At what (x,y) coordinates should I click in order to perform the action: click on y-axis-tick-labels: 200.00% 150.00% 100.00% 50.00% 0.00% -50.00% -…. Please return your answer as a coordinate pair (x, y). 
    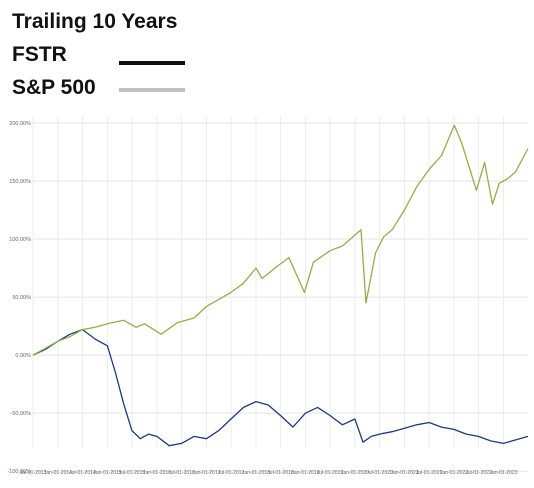
    Looking at the image, I should click on (19, 298).